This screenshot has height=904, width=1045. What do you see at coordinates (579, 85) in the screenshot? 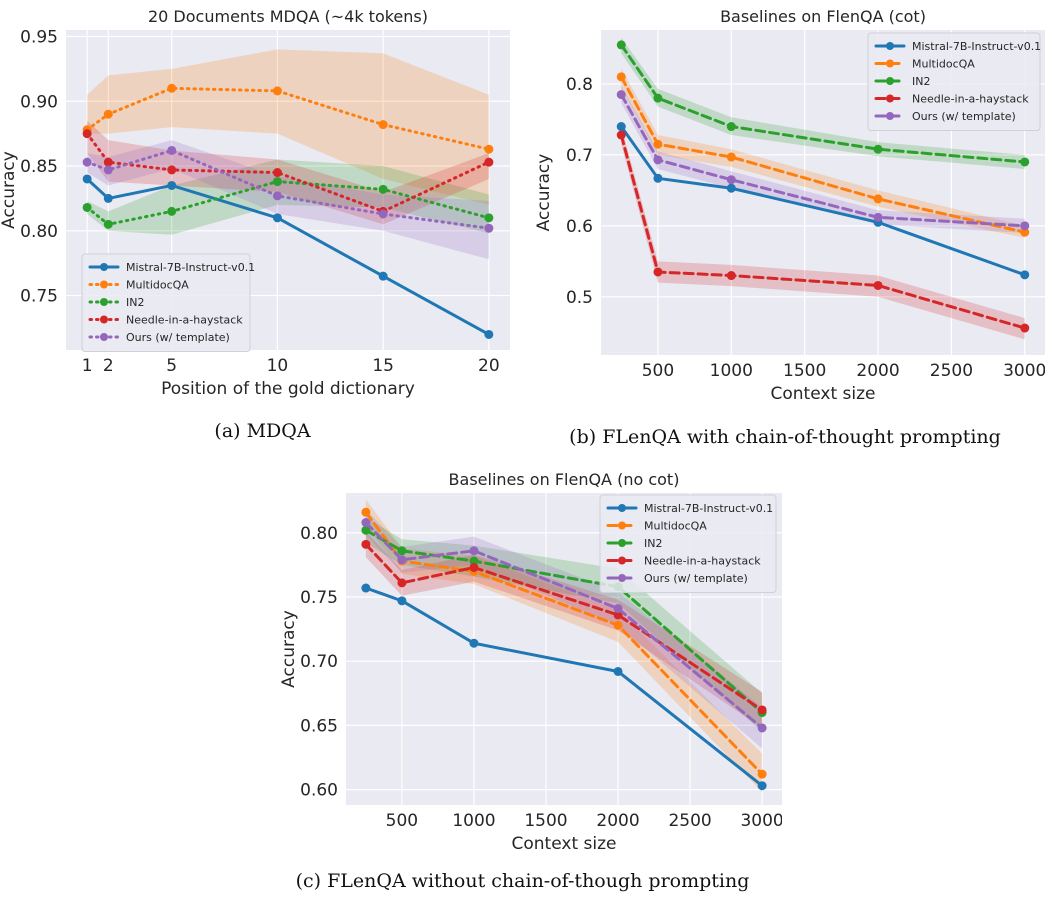
I see `y-tick-label: 0.8` at bounding box center [579, 85].